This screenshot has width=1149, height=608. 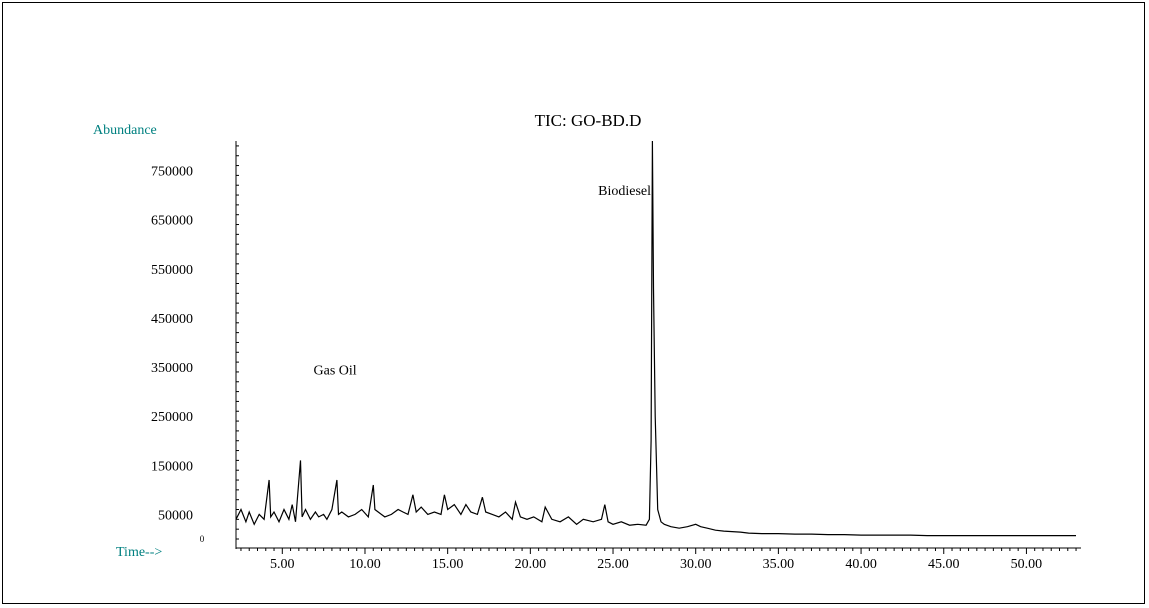 What do you see at coordinates (483, 281) in the screenshot?
I see `annotations: Biodiesel Gas Oil` at bounding box center [483, 281].